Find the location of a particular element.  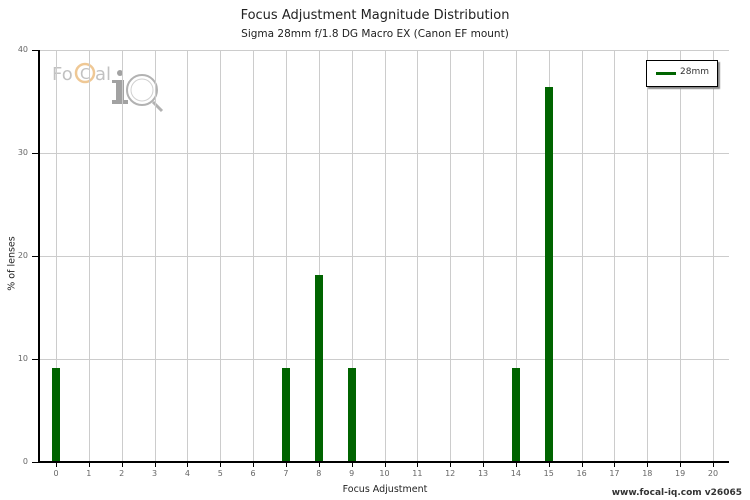

x-axis is located at coordinates (383, 462).